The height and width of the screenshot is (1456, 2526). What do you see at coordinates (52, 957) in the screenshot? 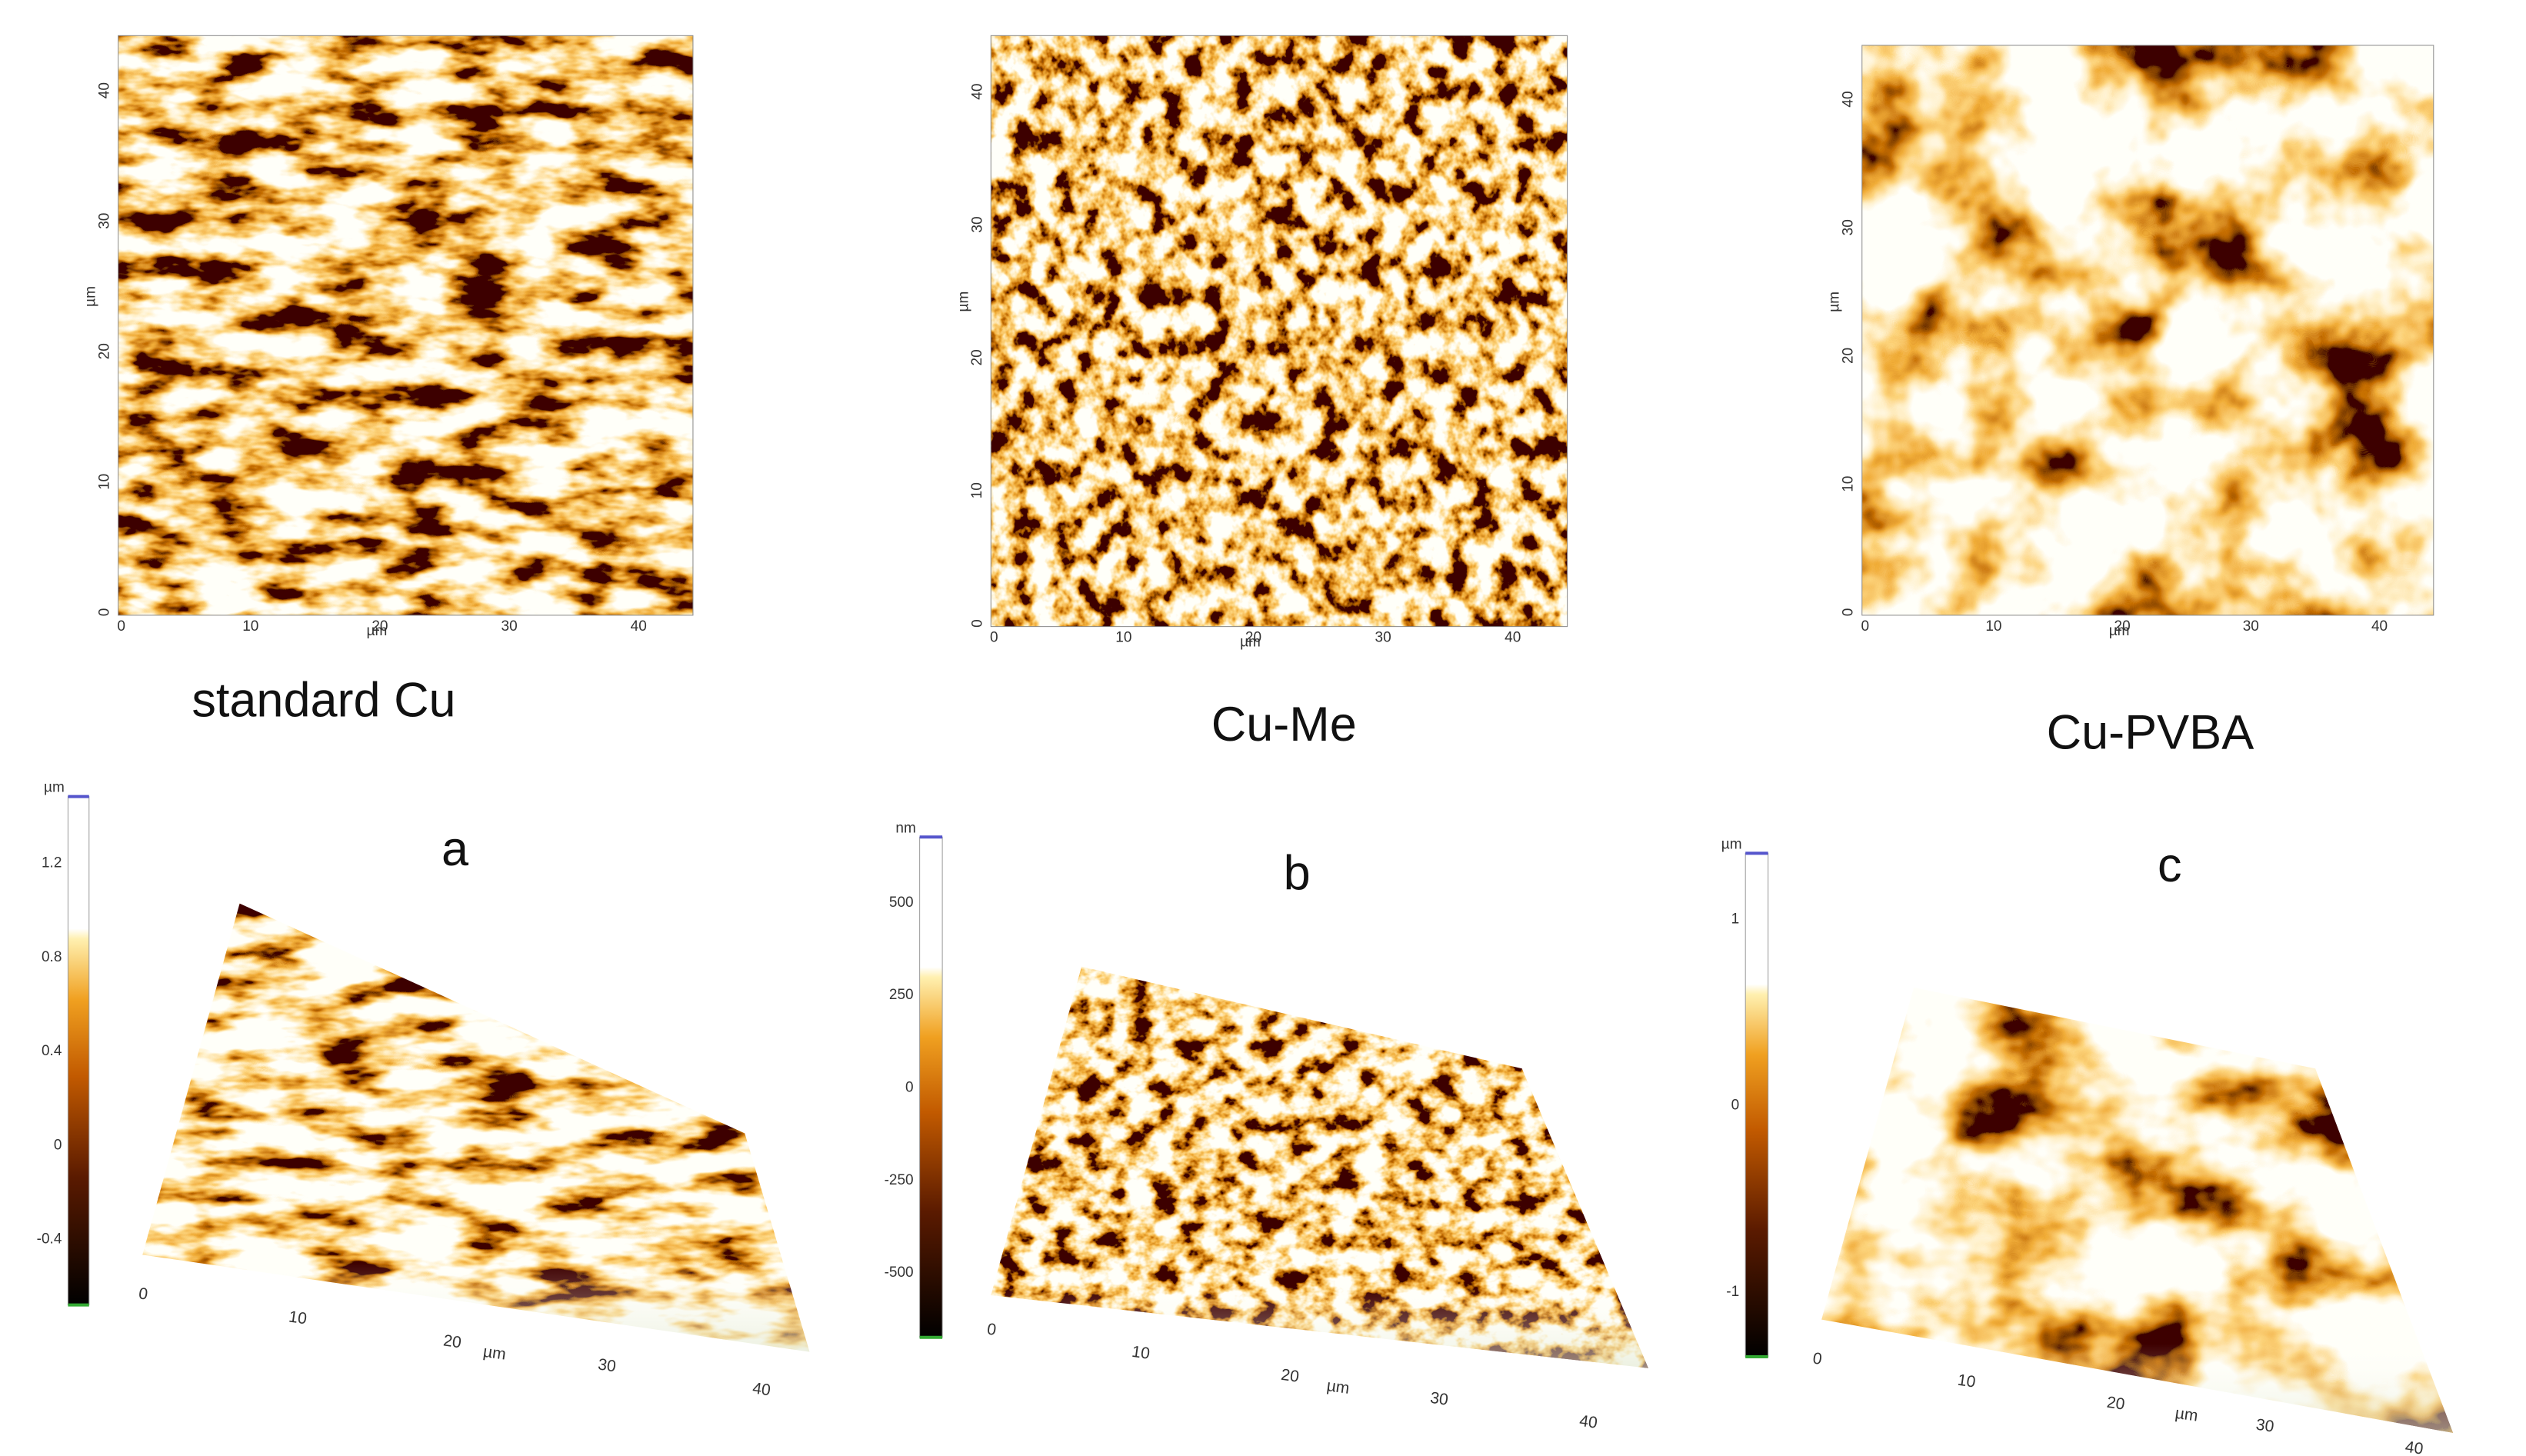
I see `colorbar-tick: 0.8` at bounding box center [52, 957].